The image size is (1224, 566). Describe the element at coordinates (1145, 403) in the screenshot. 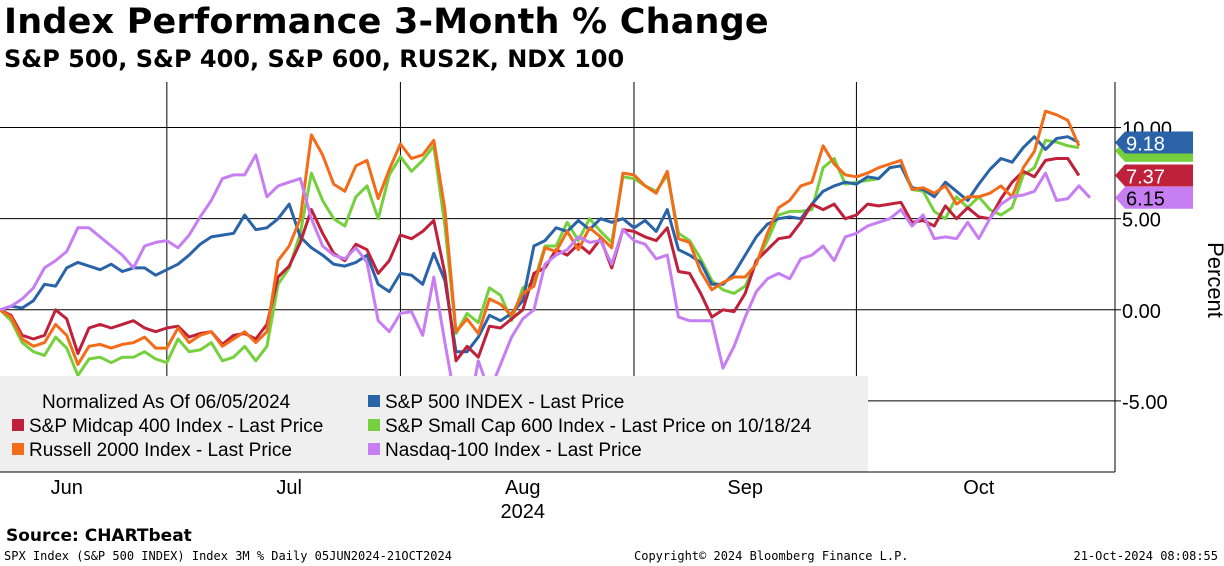

I see `y-tick-label-3: -5.00` at that location.